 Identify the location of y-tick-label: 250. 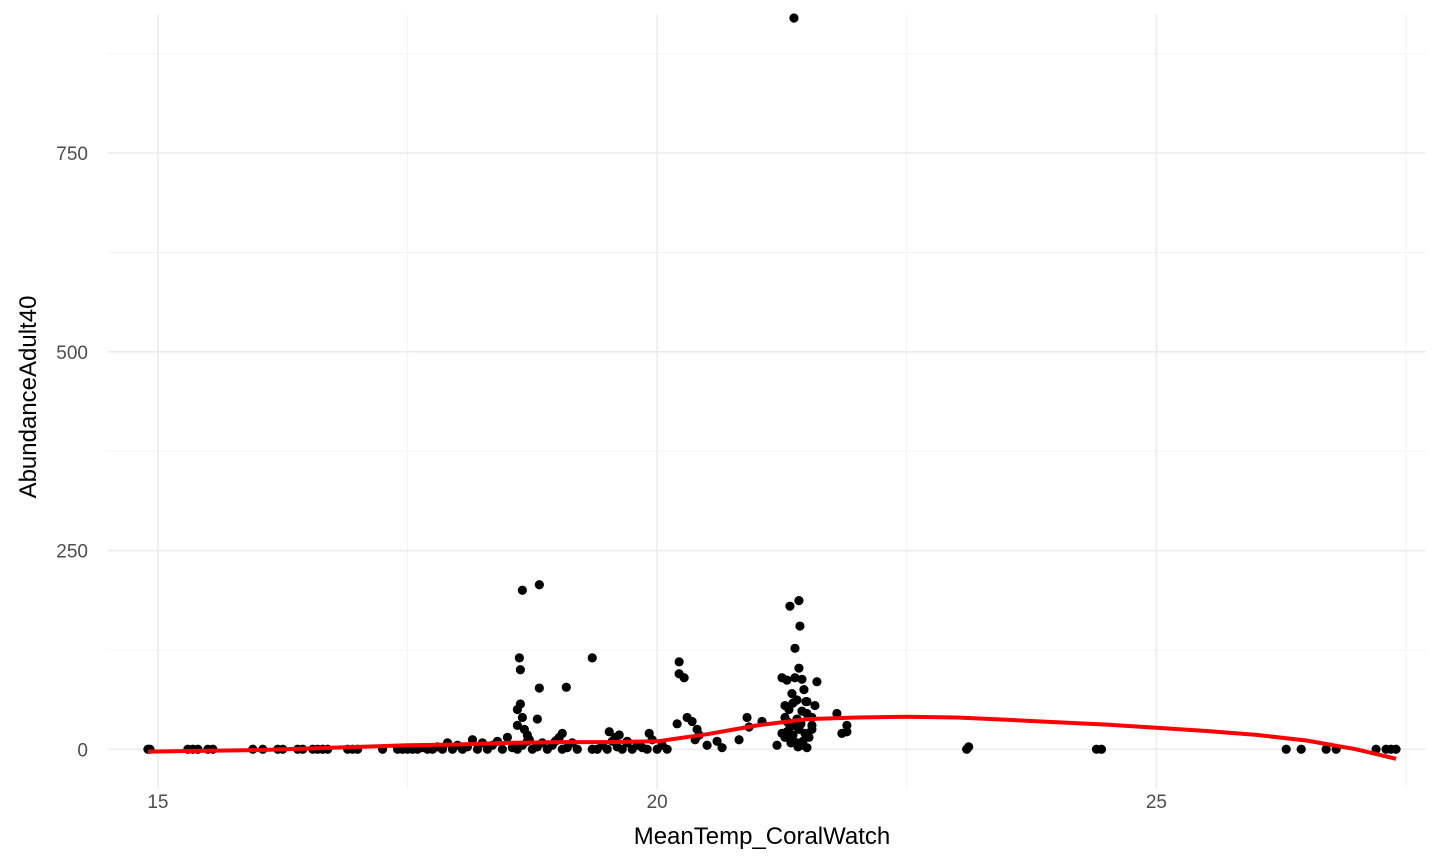
(72, 552).